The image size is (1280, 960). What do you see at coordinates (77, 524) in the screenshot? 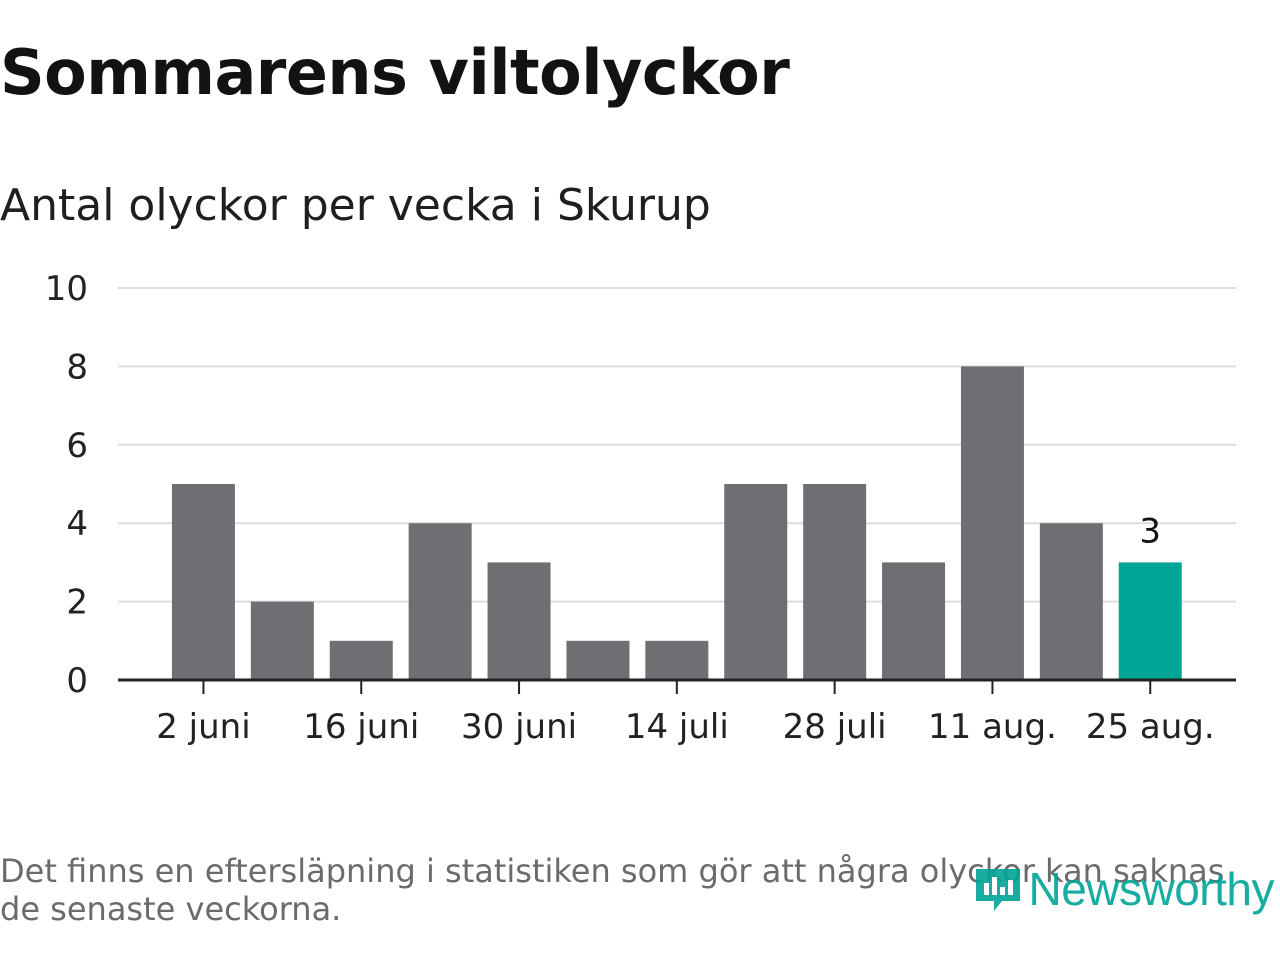
I see `y-tick-label: 4` at bounding box center [77, 524].